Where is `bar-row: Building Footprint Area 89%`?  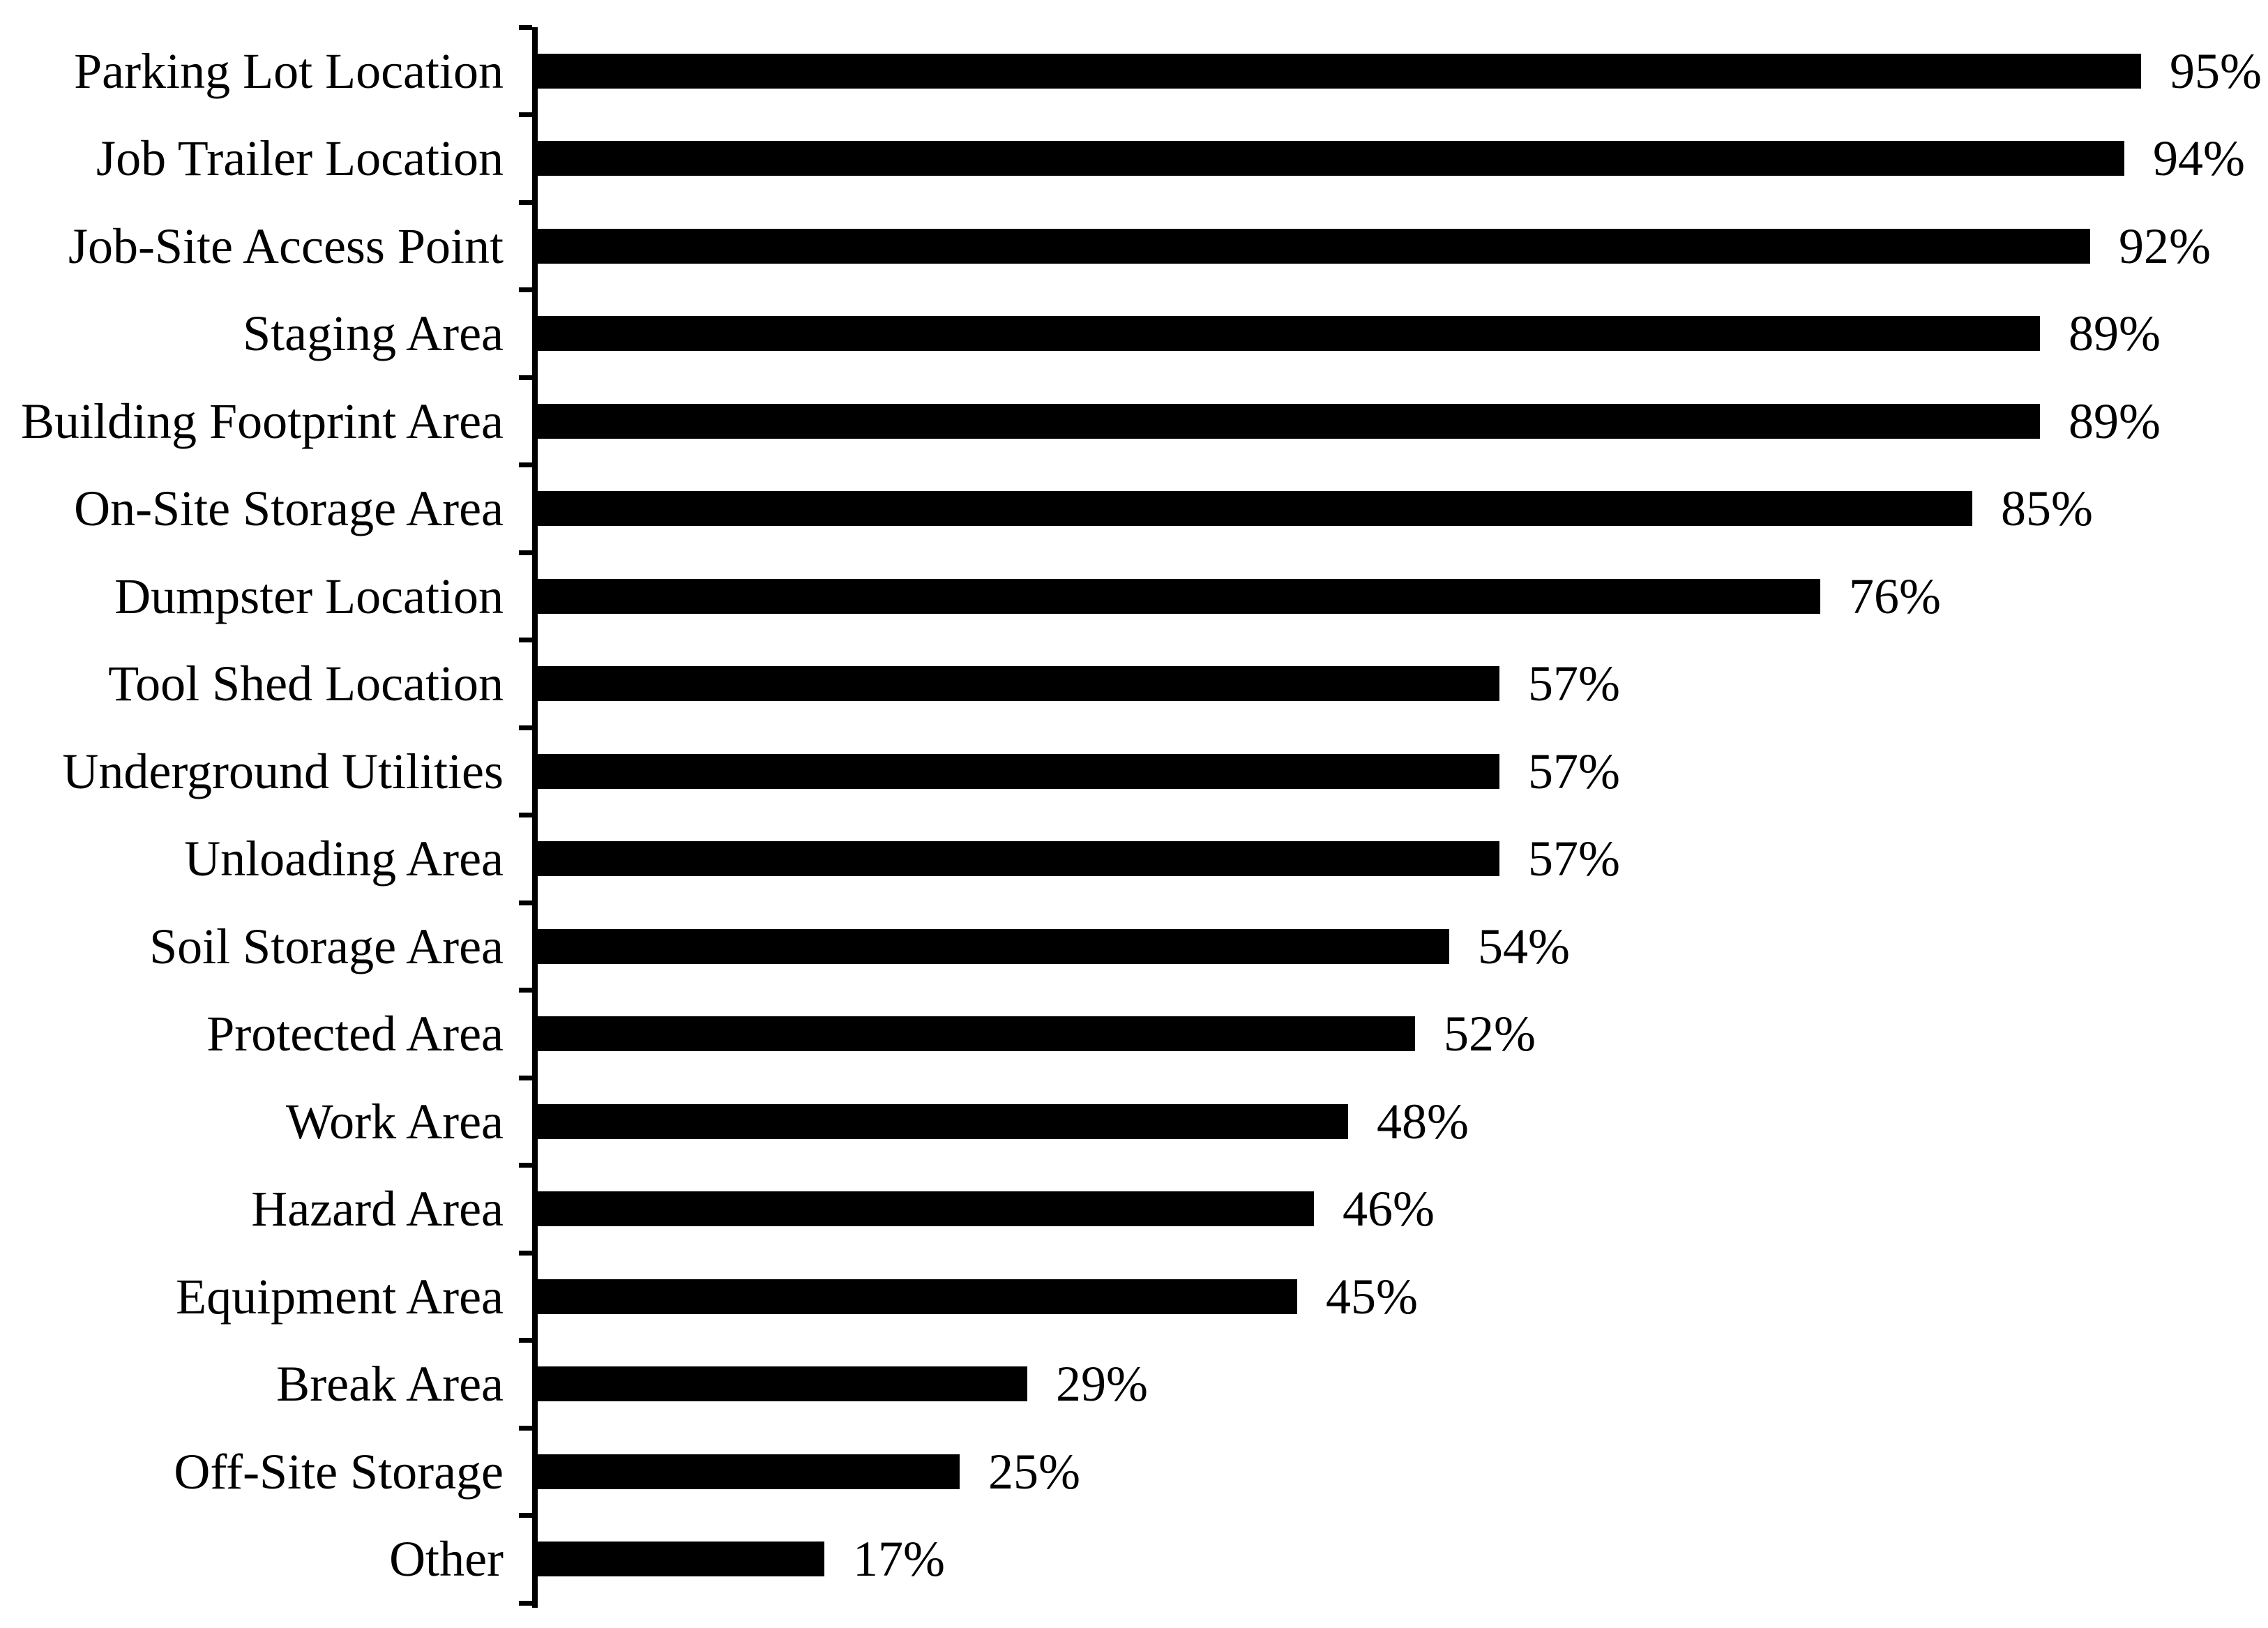
bar-row: Building Footprint Area 89% is located at coordinates (1134, 421).